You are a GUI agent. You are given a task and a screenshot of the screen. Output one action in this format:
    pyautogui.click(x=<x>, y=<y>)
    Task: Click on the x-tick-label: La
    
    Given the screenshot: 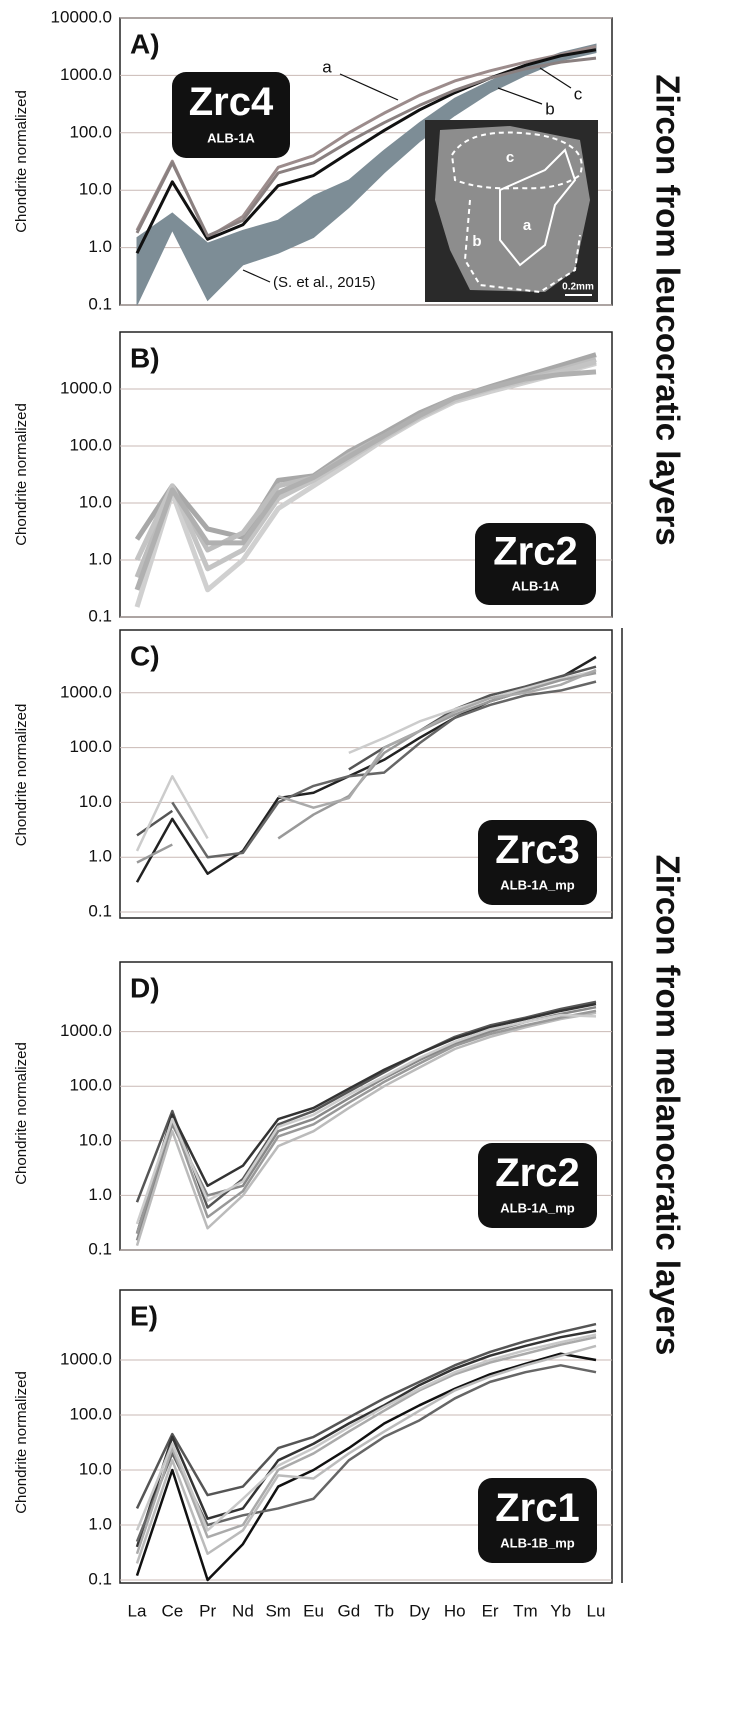 What is the action you would take?
    pyautogui.click(x=137, y=1610)
    